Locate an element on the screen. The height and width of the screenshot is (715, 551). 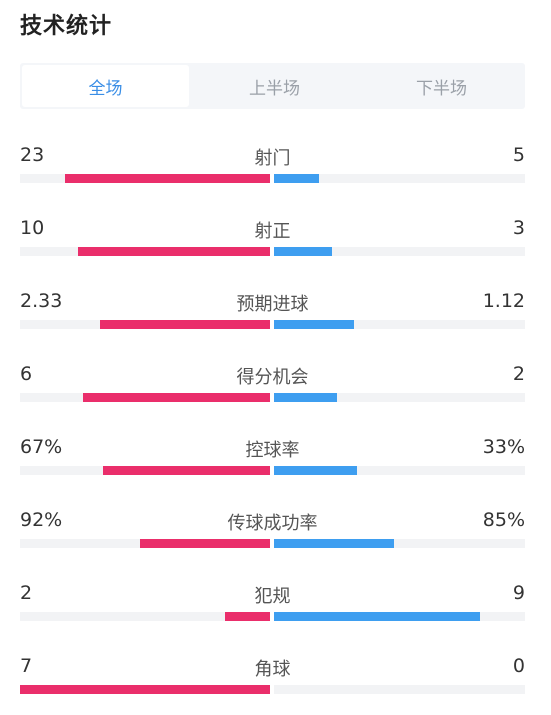
home-value: 2 is located at coordinates (26, 593).